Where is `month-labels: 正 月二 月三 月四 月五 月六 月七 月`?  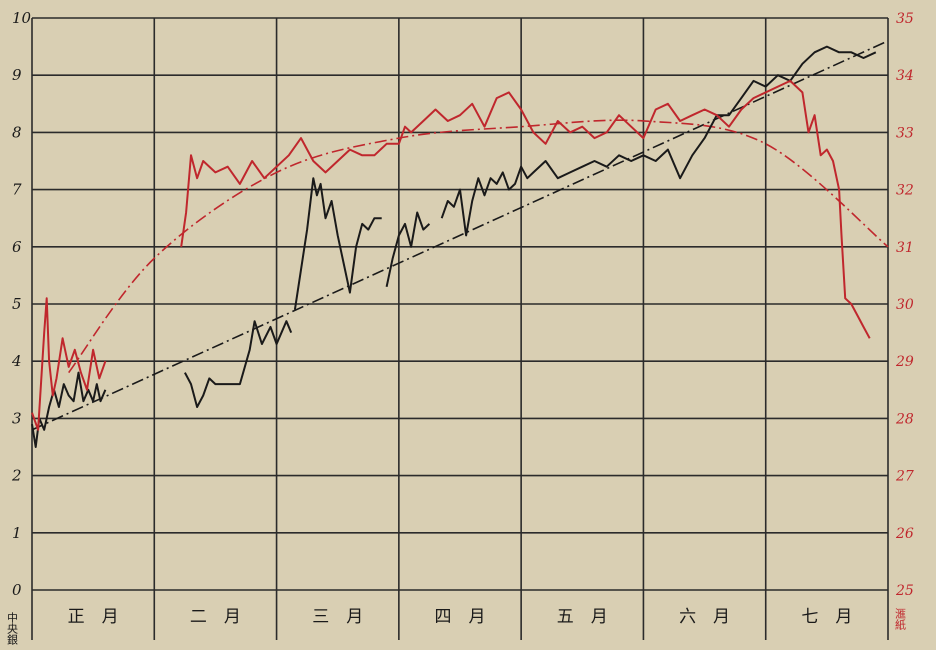
month-labels: 正 月二 月三 月四 月五 月六 月七 月 is located at coordinates (460, 617).